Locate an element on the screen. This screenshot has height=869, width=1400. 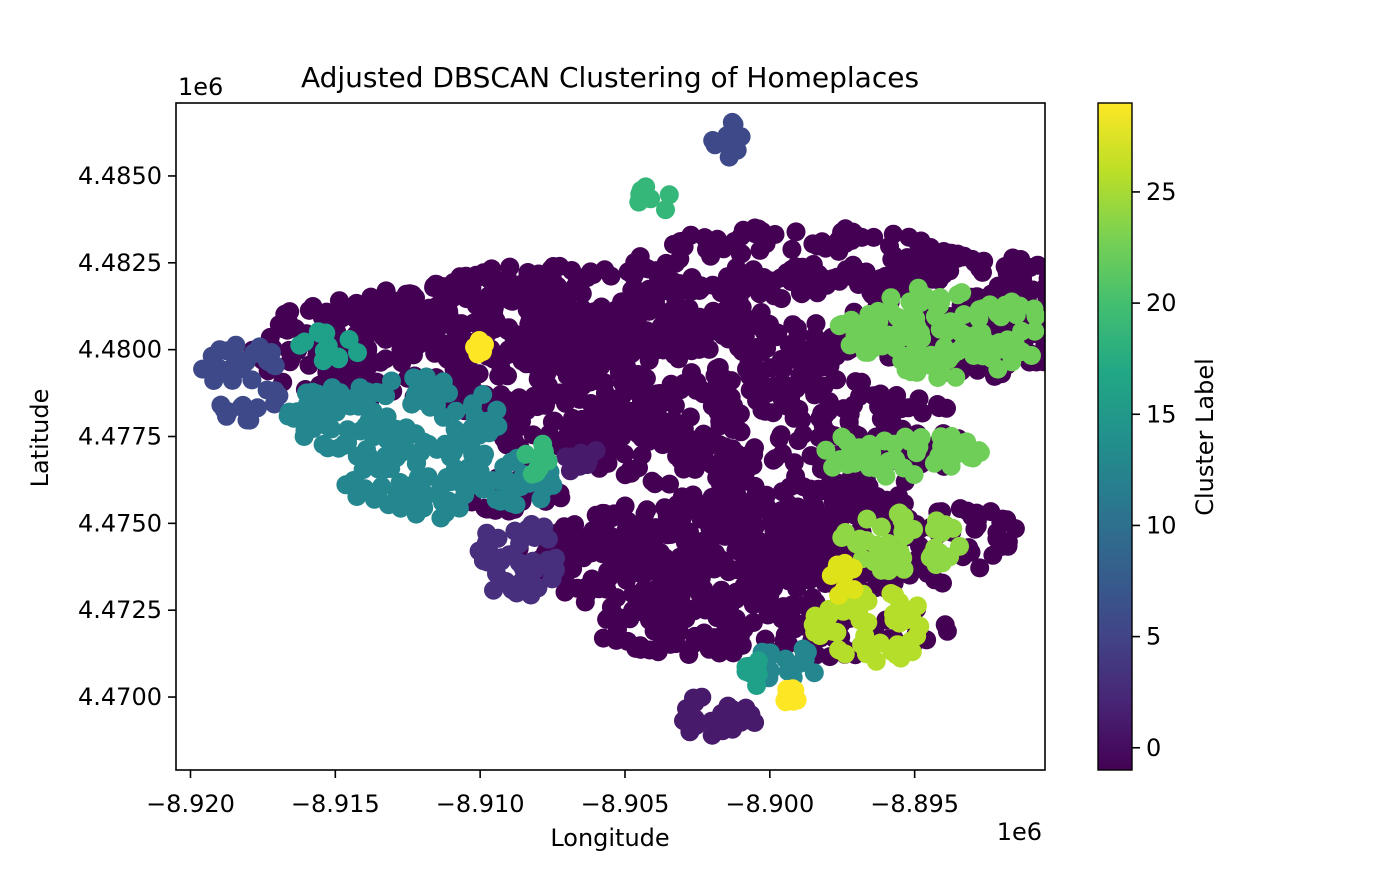
x-axis: −8.920 −8.915 −8.910 −8.905 −8.900 −8.895 is located at coordinates (552, 794).